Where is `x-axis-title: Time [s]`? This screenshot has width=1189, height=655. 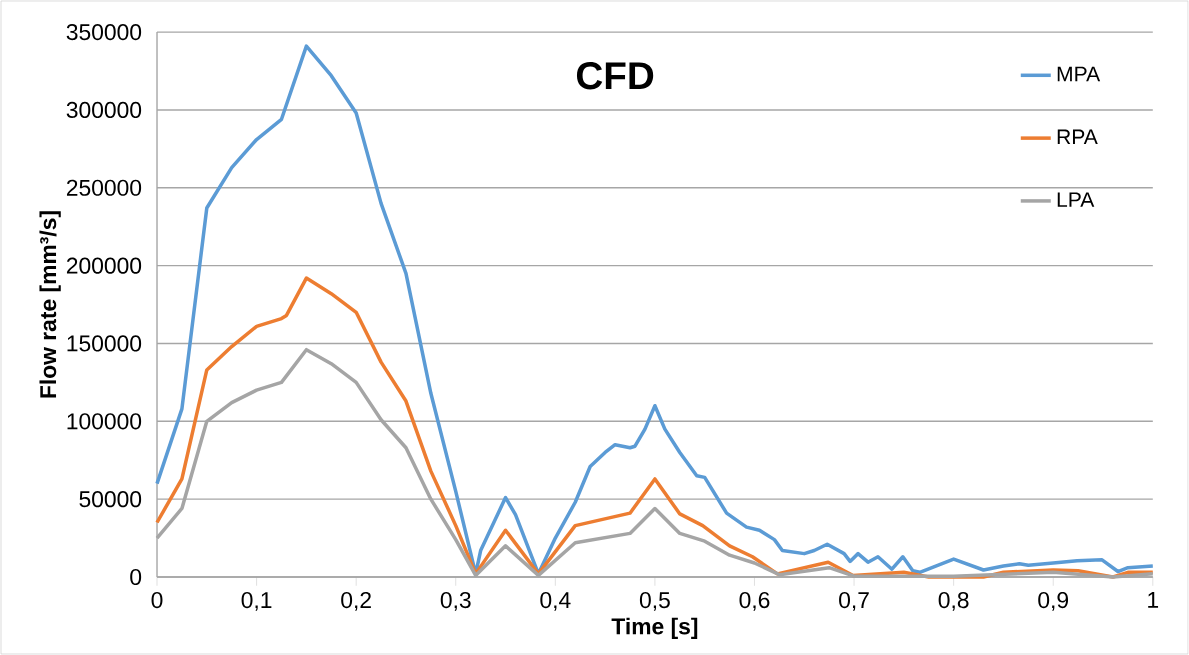
x-axis-title: Time [s] is located at coordinates (654, 628).